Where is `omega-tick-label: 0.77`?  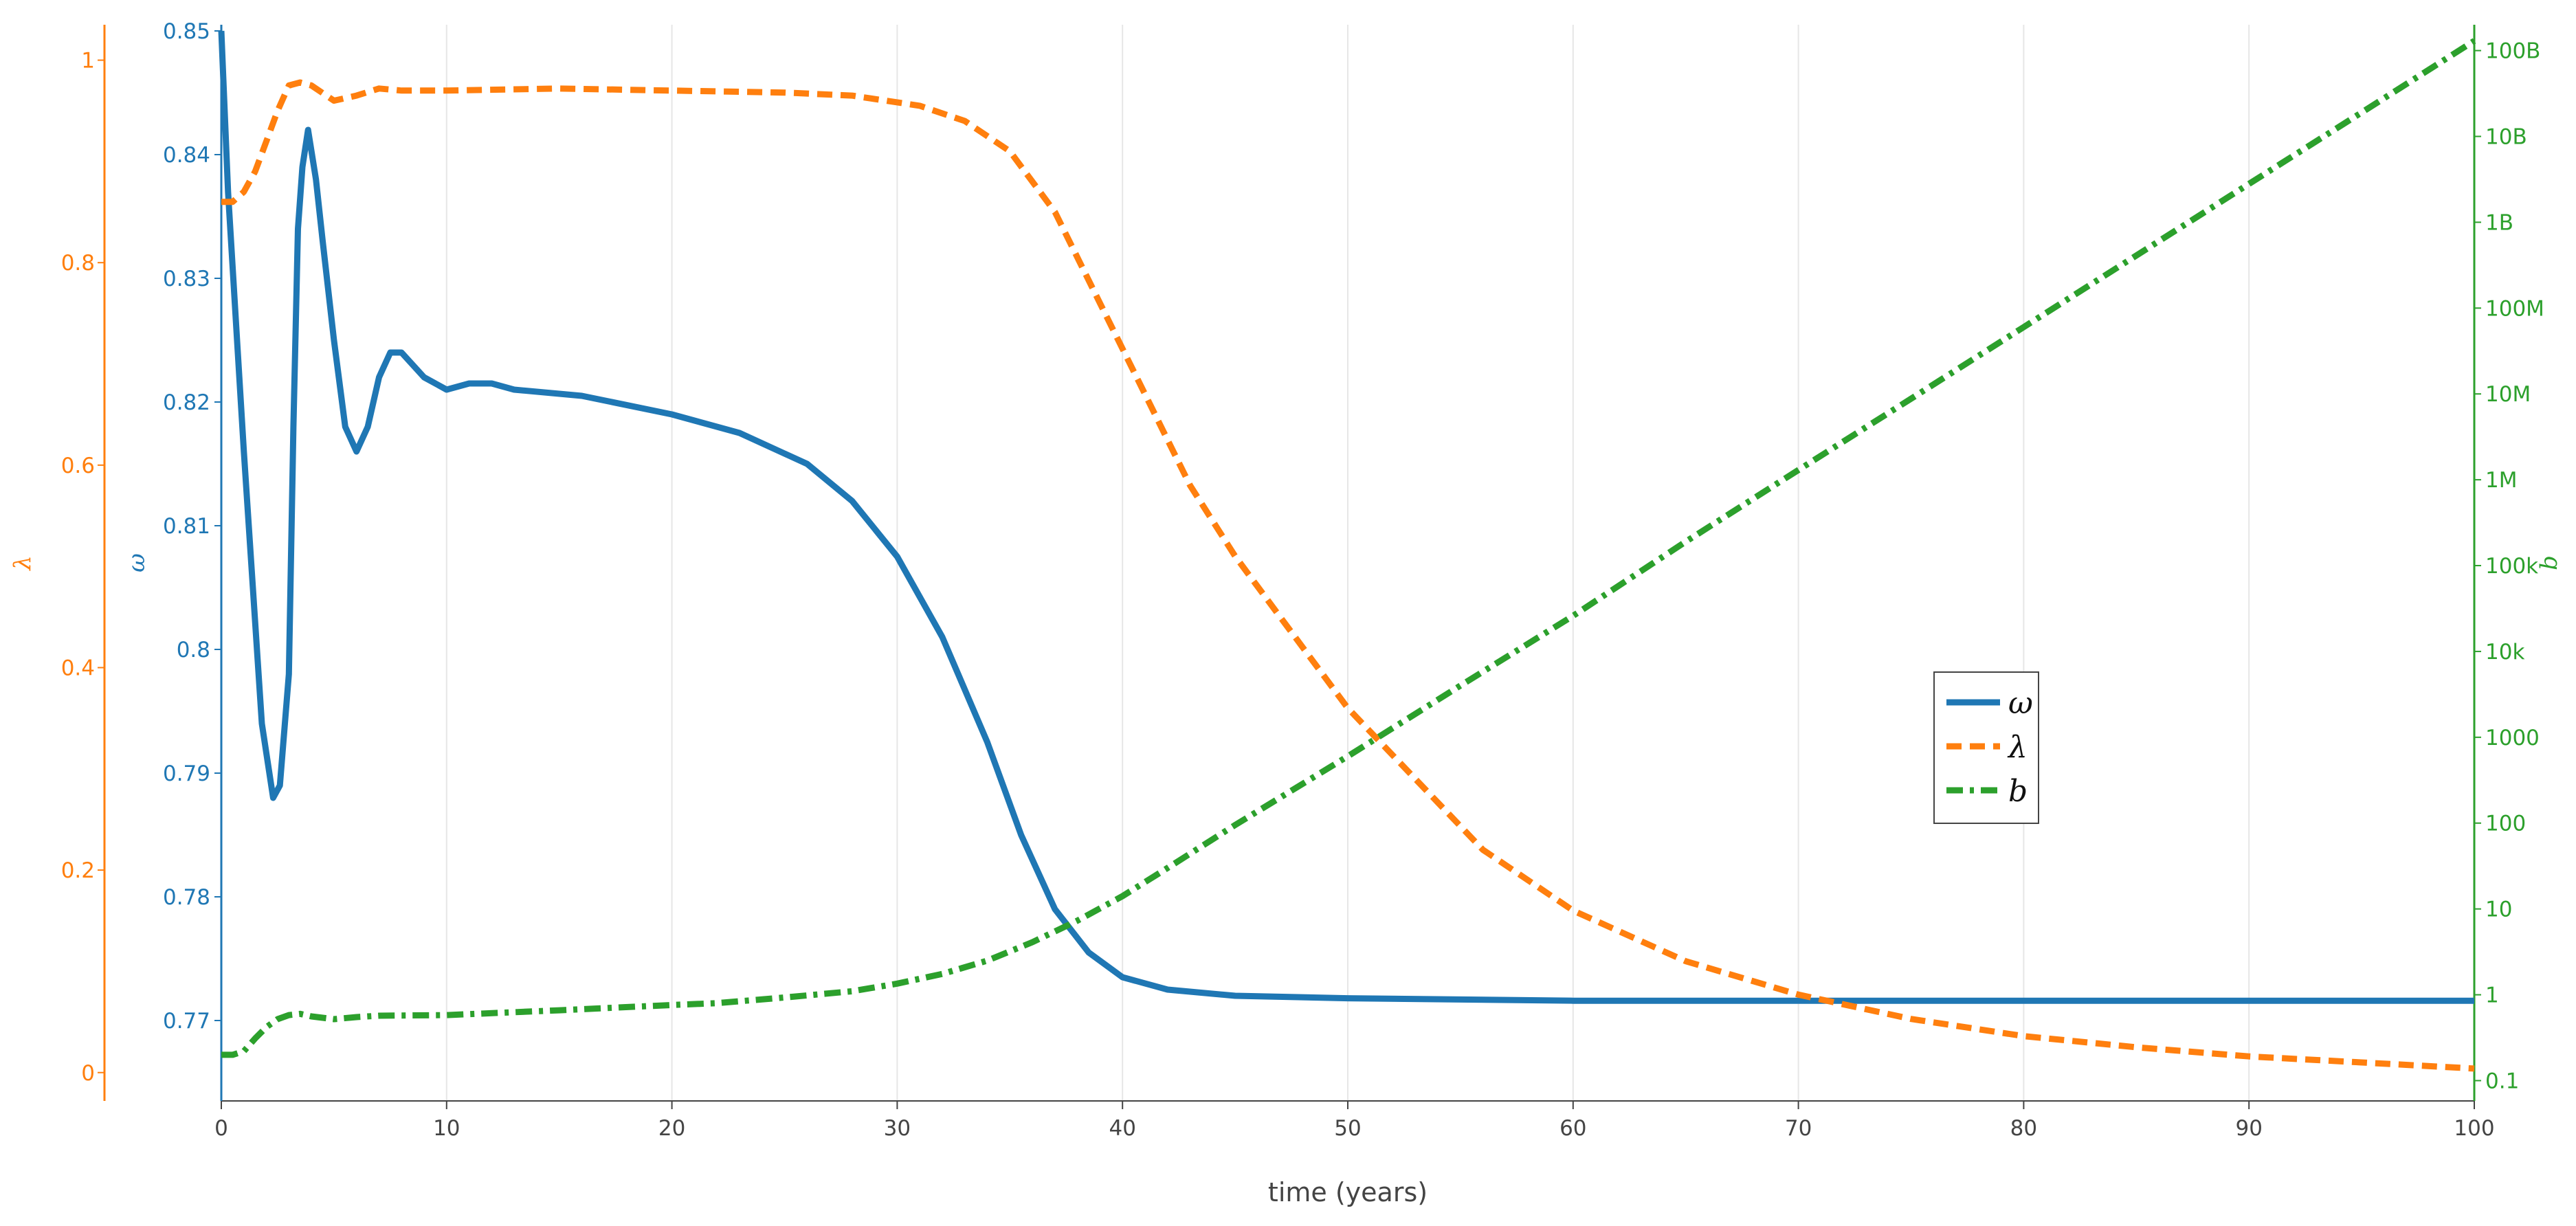
omega-tick-label: 0.77 is located at coordinates (186, 1021).